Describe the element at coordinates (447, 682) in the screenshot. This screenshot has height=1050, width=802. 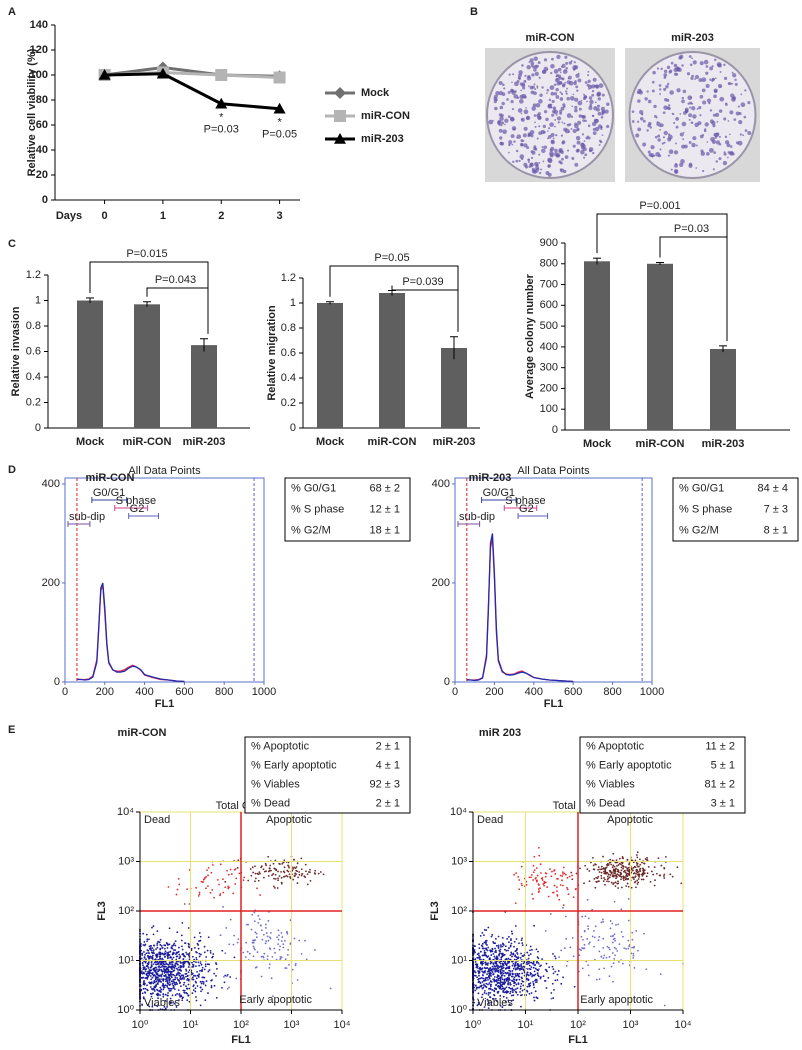
I see `y-tick-label: 0` at that location.